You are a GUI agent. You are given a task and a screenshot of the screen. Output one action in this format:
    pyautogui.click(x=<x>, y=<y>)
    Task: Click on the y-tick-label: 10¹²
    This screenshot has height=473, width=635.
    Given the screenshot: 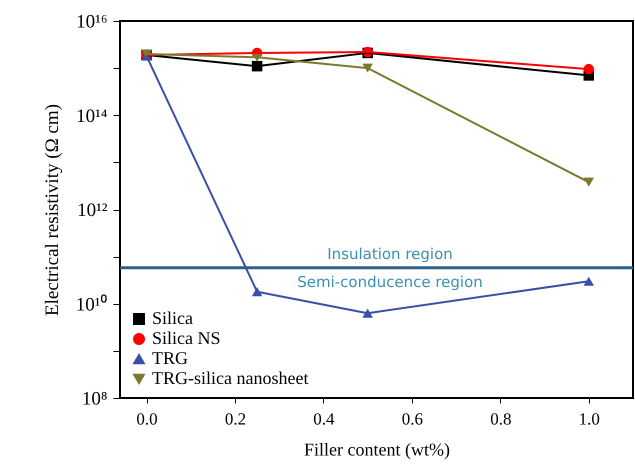 What is the action you would take?
    pyautogui.click(x=92, y=210)
    